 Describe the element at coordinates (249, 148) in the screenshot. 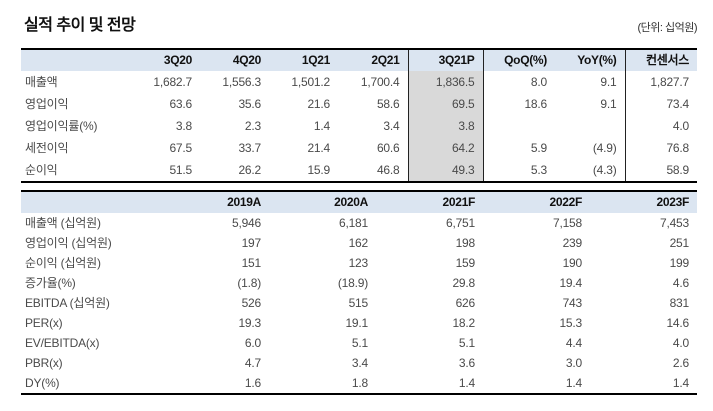

I see `cell-value: 33.7` at that location.